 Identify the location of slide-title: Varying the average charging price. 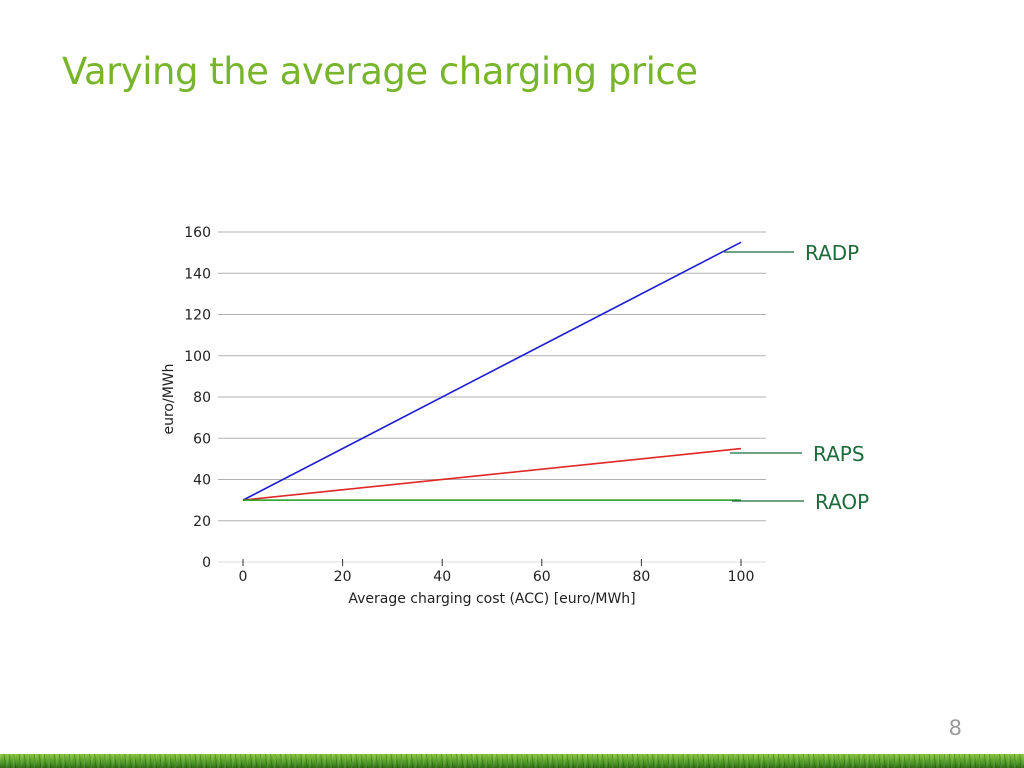
(380, 71).